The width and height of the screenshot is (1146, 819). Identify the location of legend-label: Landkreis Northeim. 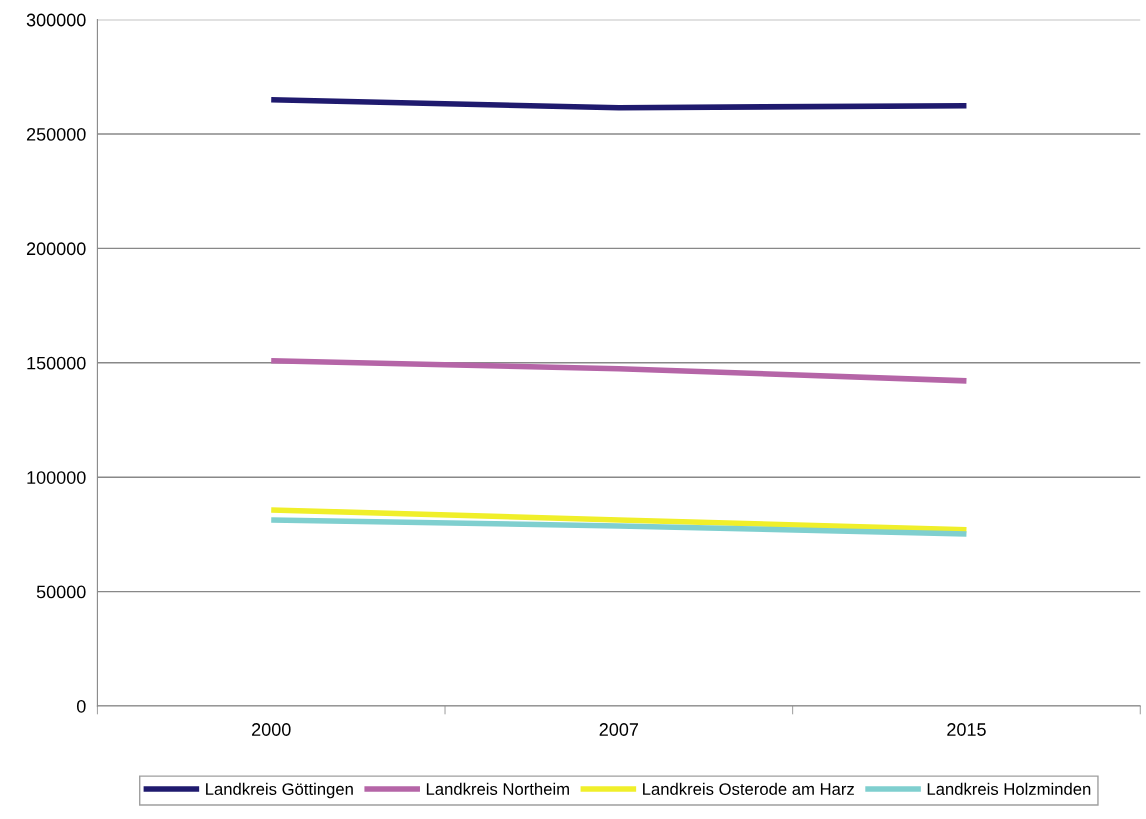
(497, 788).